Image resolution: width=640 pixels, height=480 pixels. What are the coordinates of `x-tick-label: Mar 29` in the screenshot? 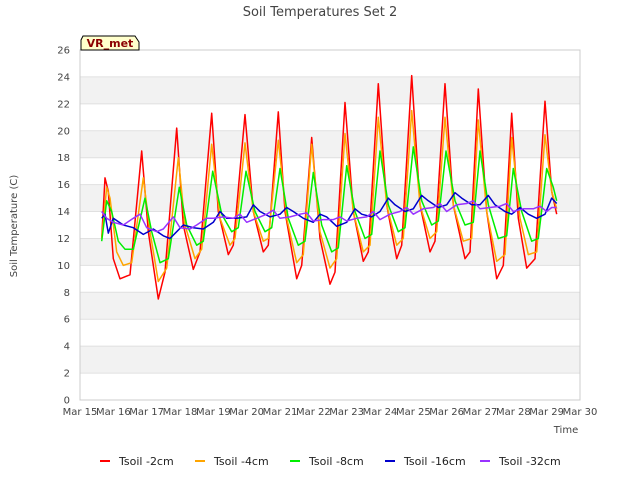 It's located at (546, 412).